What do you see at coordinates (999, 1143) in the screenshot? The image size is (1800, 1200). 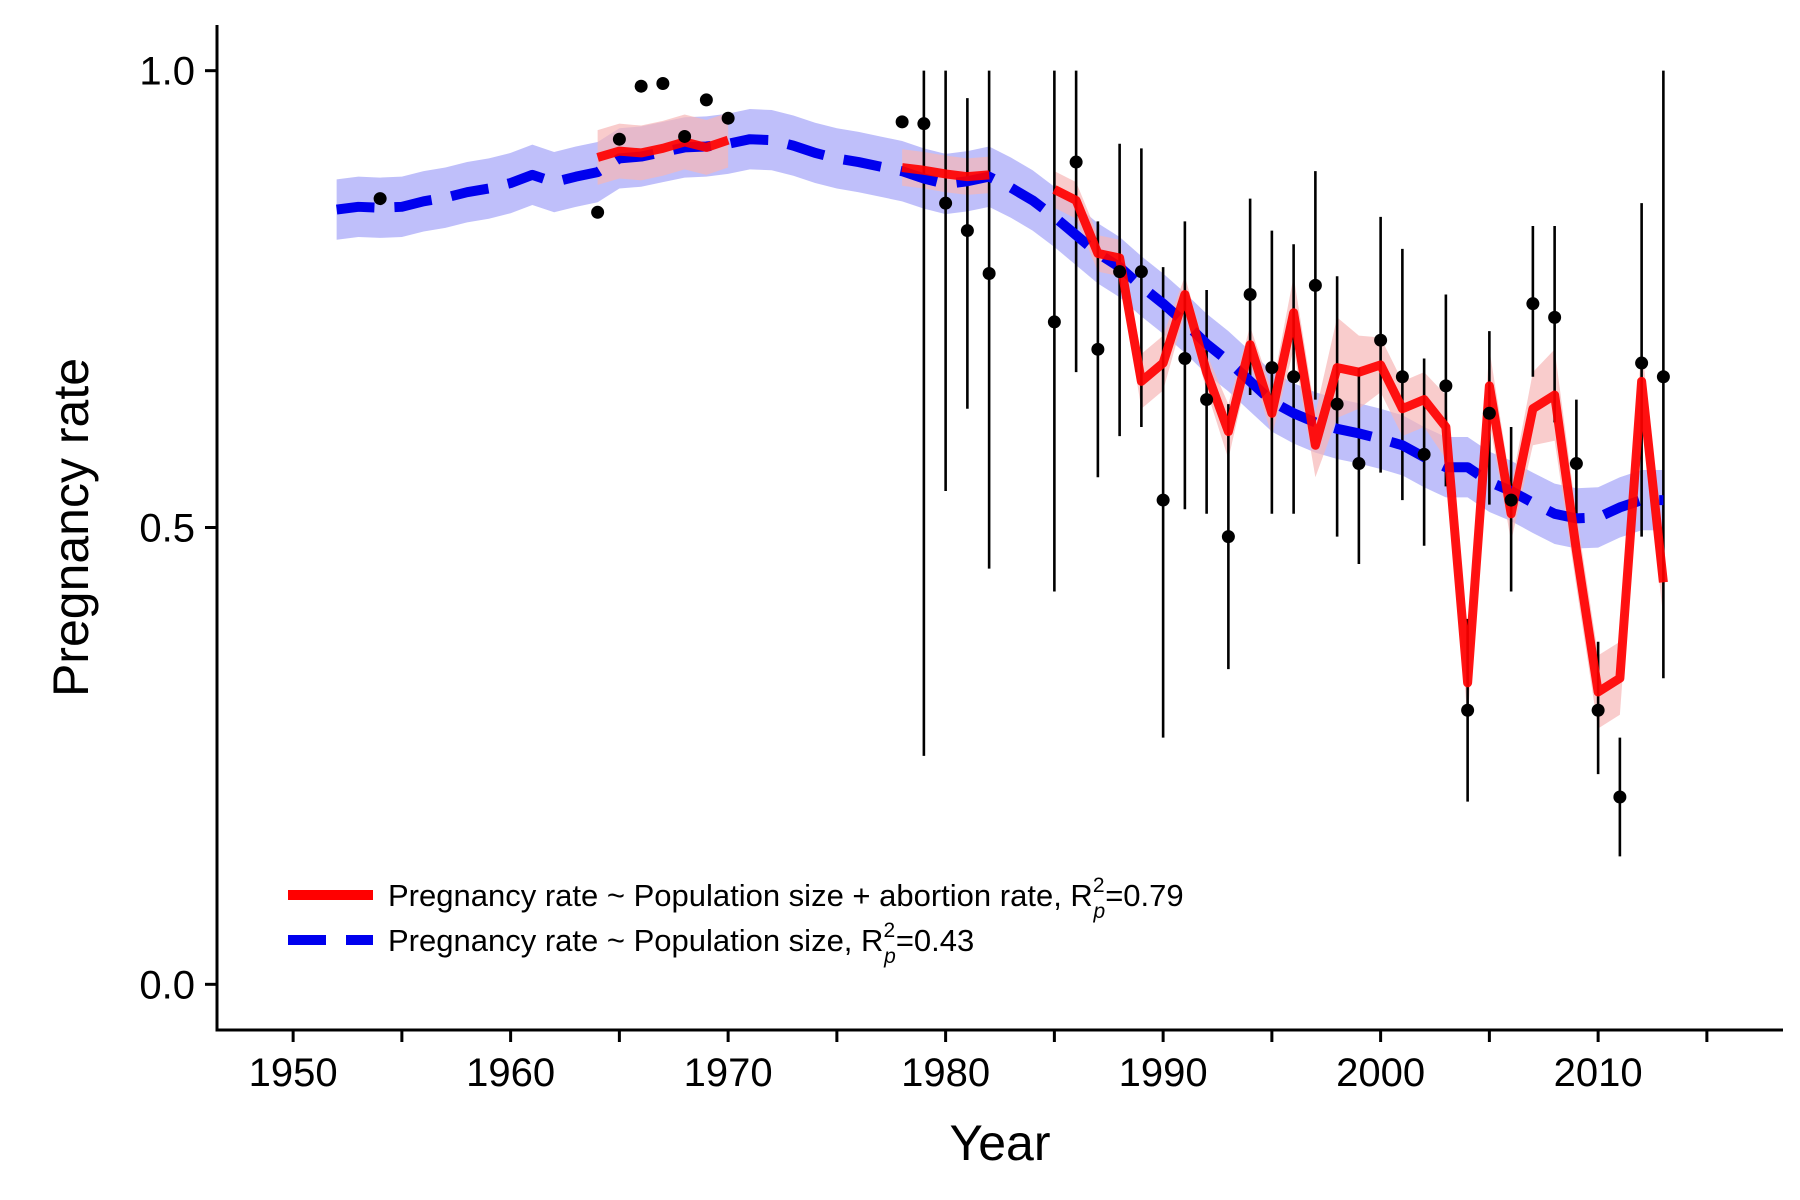 I see `x-axis-title: Year` at bounding box center [999, 1143].